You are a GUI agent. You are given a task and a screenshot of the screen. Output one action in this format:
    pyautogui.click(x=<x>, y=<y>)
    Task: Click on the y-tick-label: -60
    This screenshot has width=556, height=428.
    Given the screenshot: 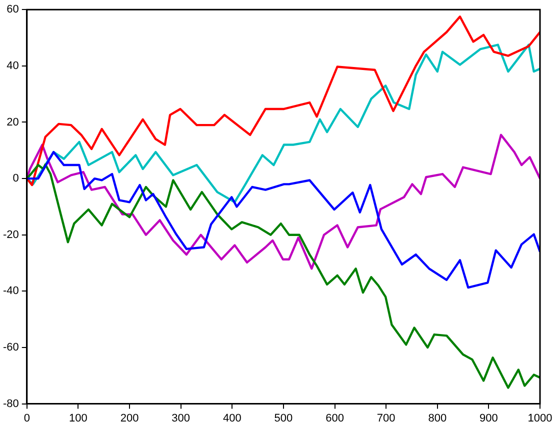 What is the action you would take?
    pyautogui.click(x=10, y=348)
    